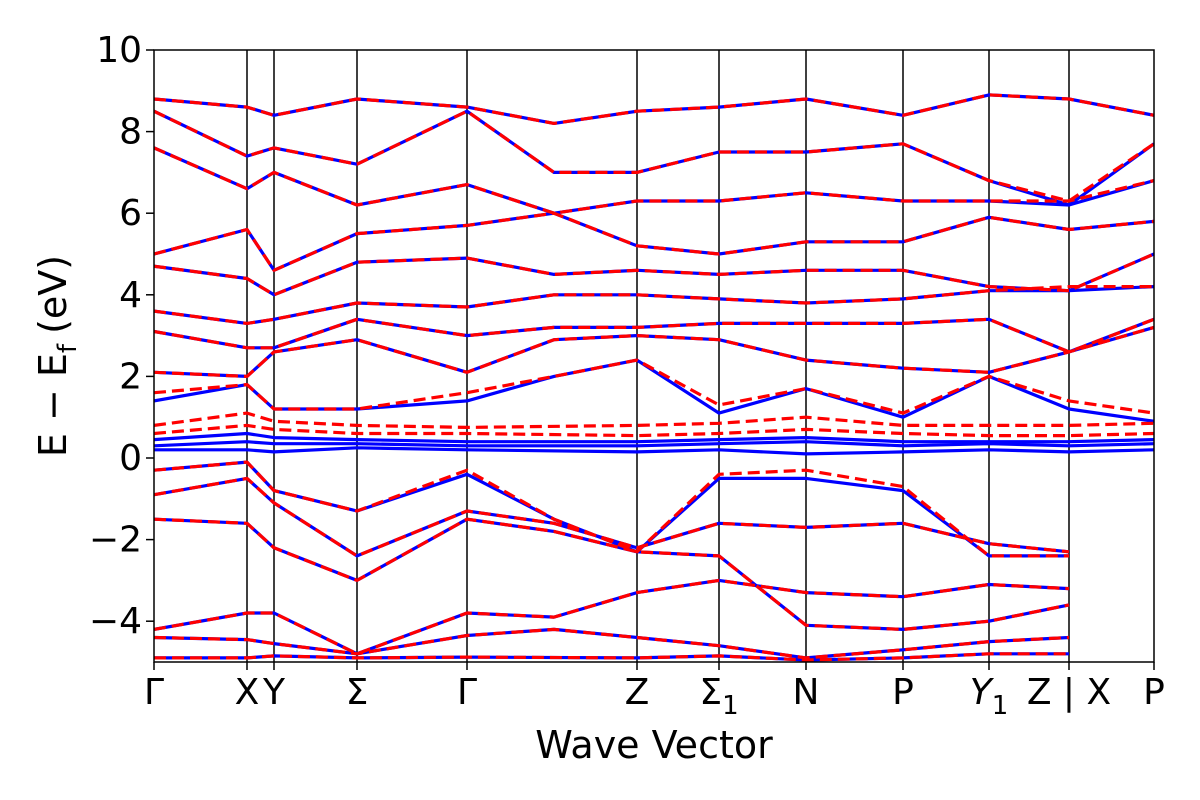  What do you see at coordinates (115, 621) in the screenshot?
I see `y-tick-label: −4` at bounding box center [115, 621].